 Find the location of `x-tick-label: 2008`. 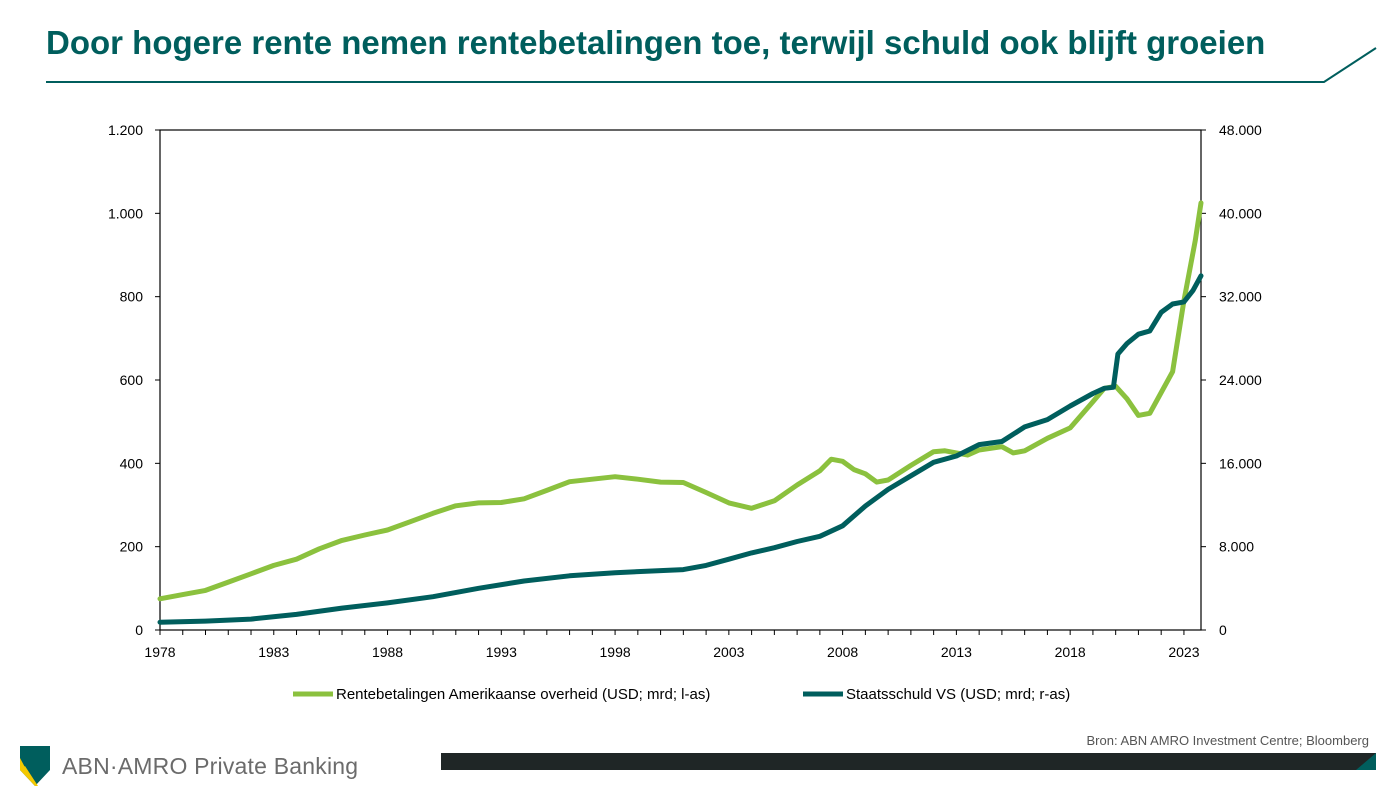

x-tick-label: 2008 is located at coordinates (842, 652).